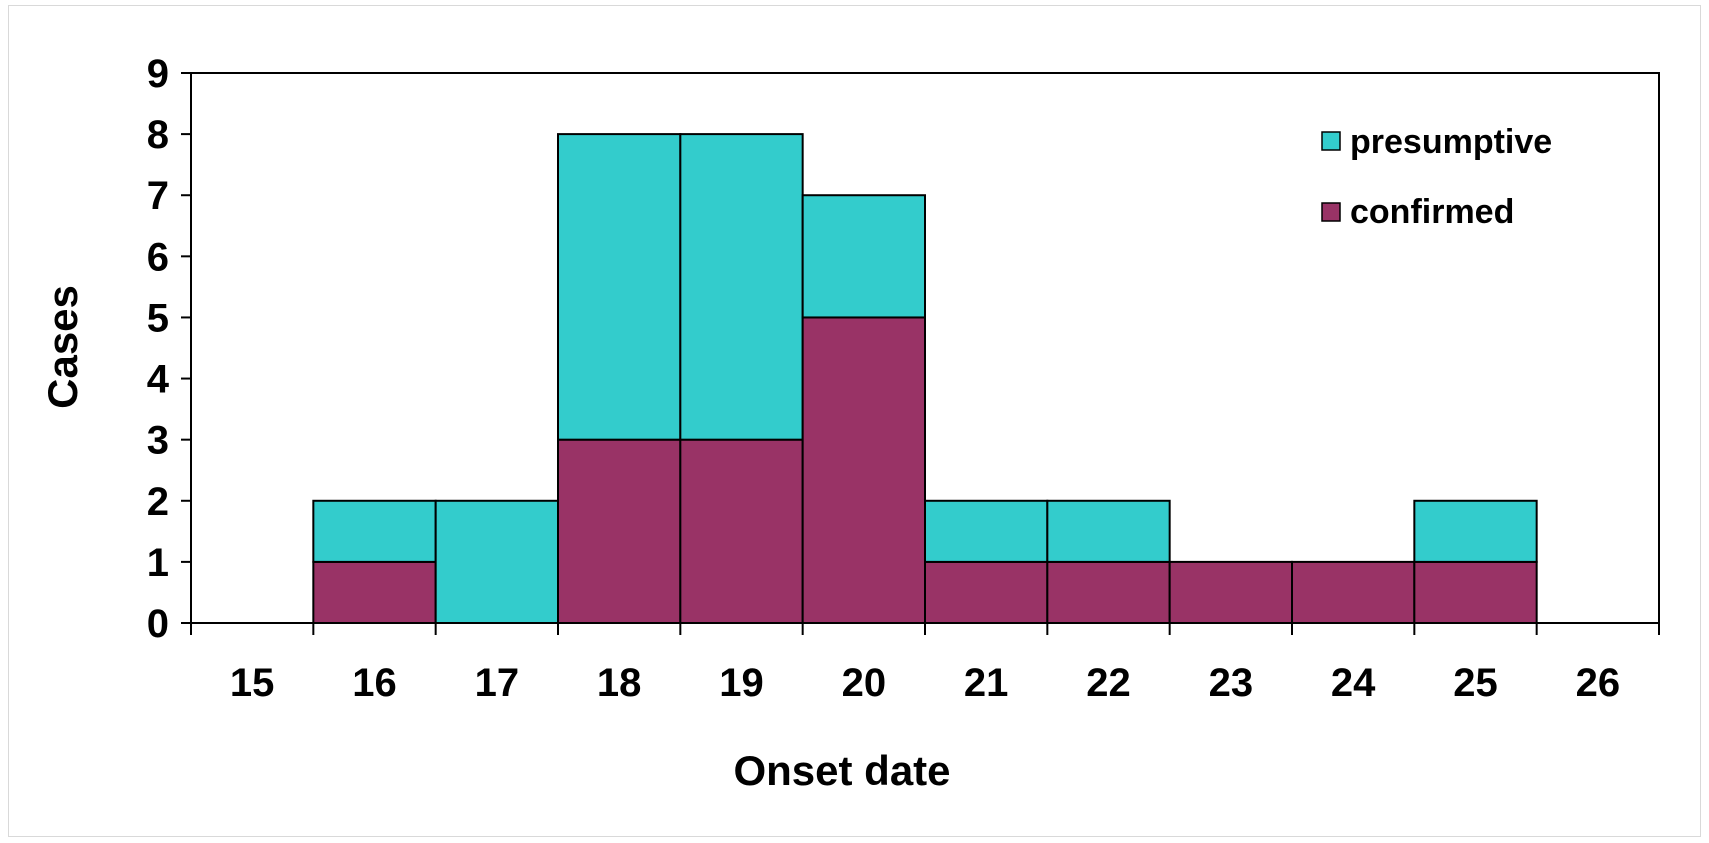 This screenshot has height=843, width=1709. Describe the element at coordinates (158, 624) in the screenshot. I see `y-tick-label: 0` at that location.